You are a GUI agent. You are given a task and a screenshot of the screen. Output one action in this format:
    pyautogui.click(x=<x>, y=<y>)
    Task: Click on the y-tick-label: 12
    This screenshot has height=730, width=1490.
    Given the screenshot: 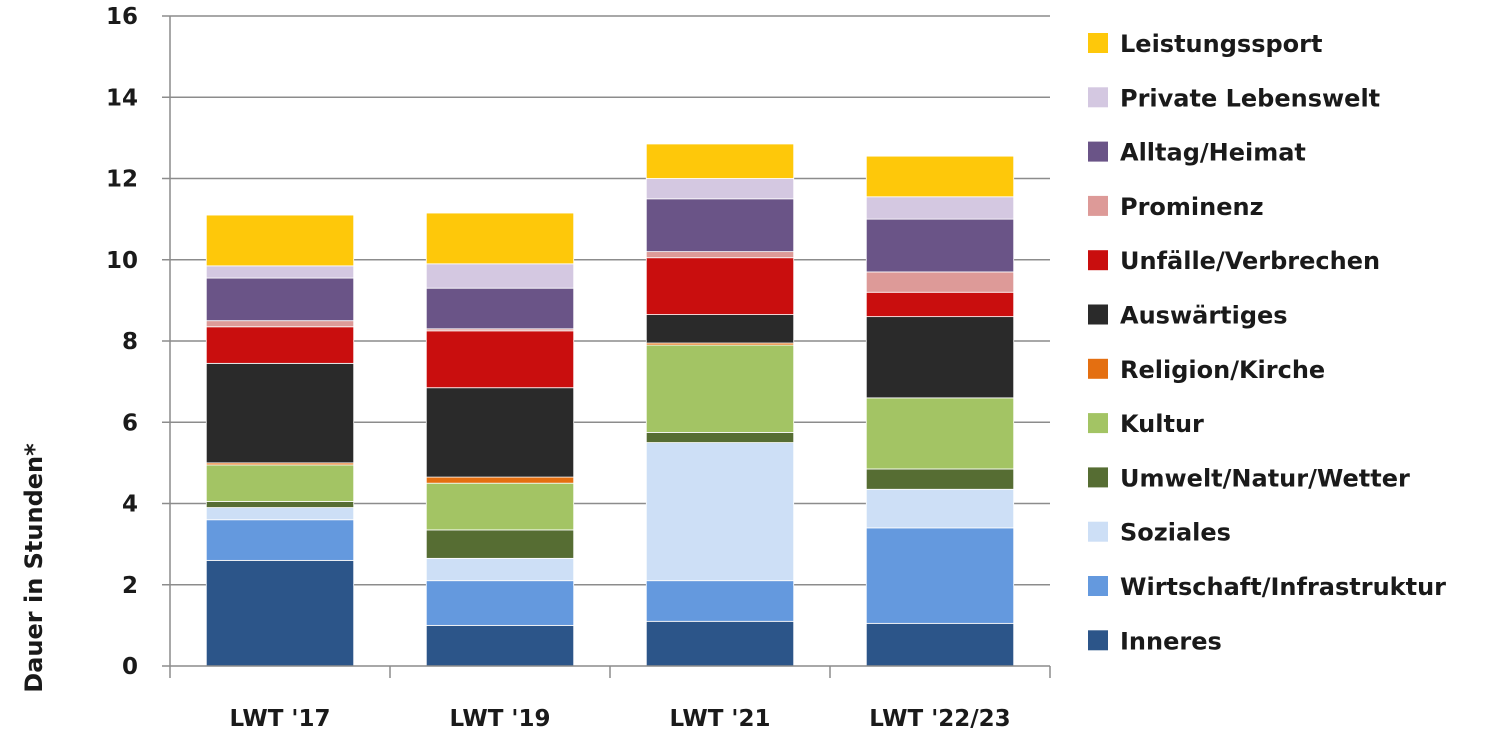 What is the action you would take?
    pyautogui.click(x=122, y=180)
    